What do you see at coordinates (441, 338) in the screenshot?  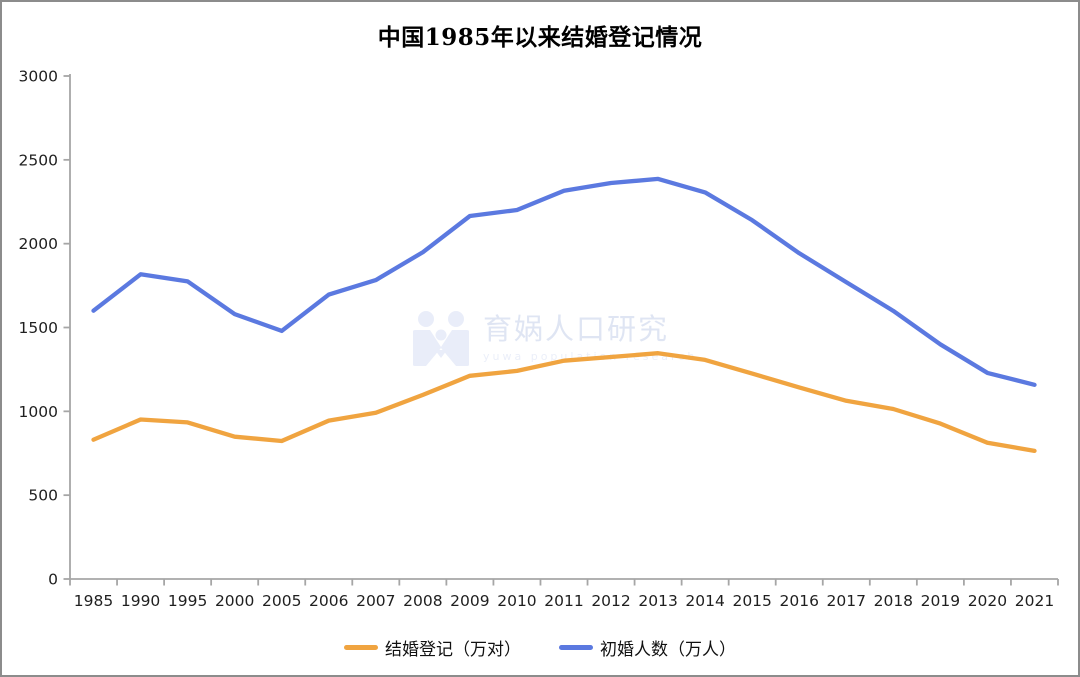 I see `yuwa-logo-icon` at bounding box center [441, 338].